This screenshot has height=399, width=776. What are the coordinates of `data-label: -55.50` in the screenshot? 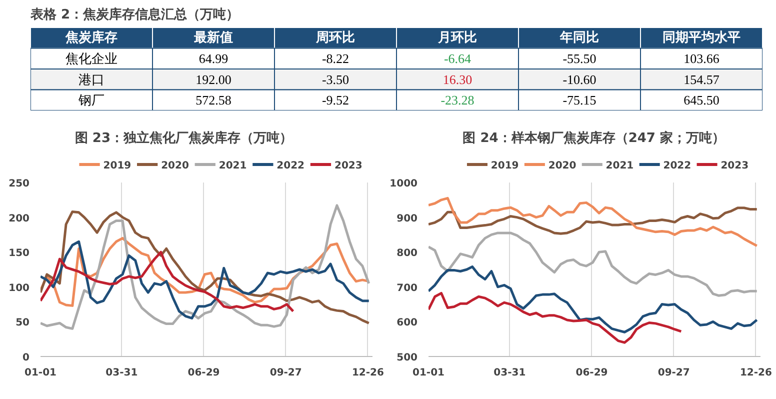 It's located at (579, 58).